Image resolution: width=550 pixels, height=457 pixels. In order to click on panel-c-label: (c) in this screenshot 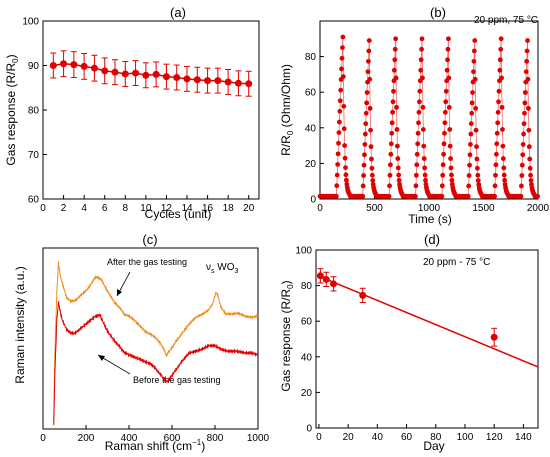, I will do `click(149, 239)`.